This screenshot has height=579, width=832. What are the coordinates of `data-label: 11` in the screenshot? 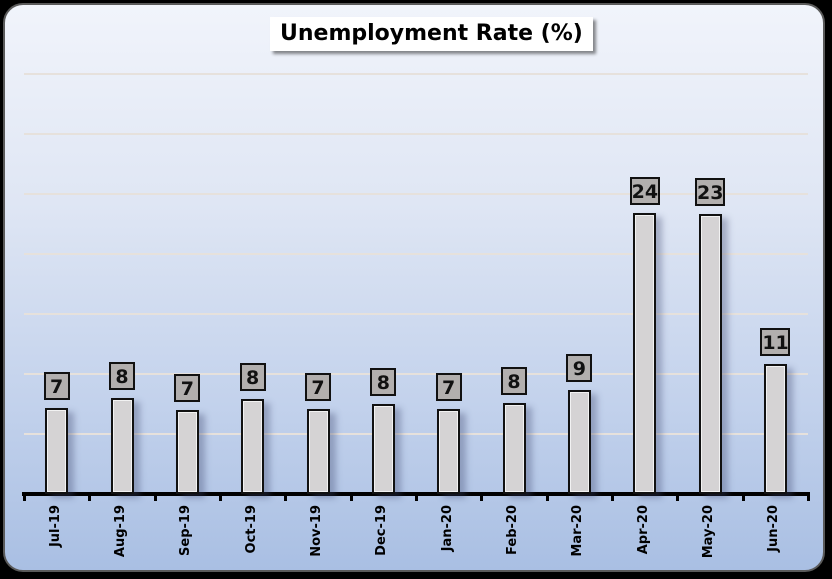 It's located at (775, 342).